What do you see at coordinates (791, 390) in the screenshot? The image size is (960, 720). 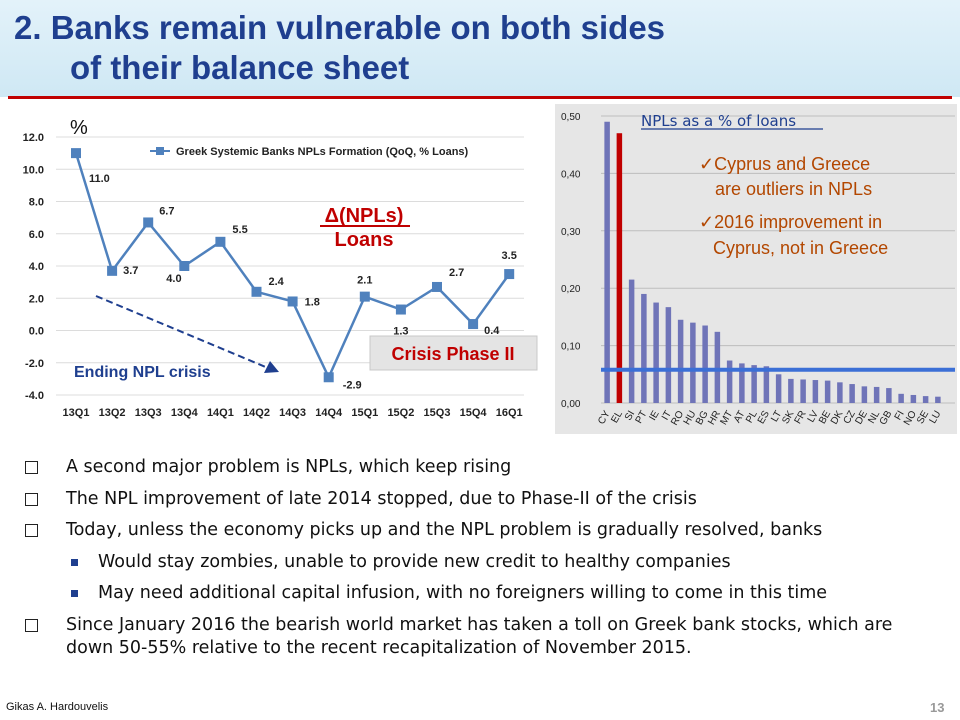 I see `bar-sk` at bounding box center [791, 390].